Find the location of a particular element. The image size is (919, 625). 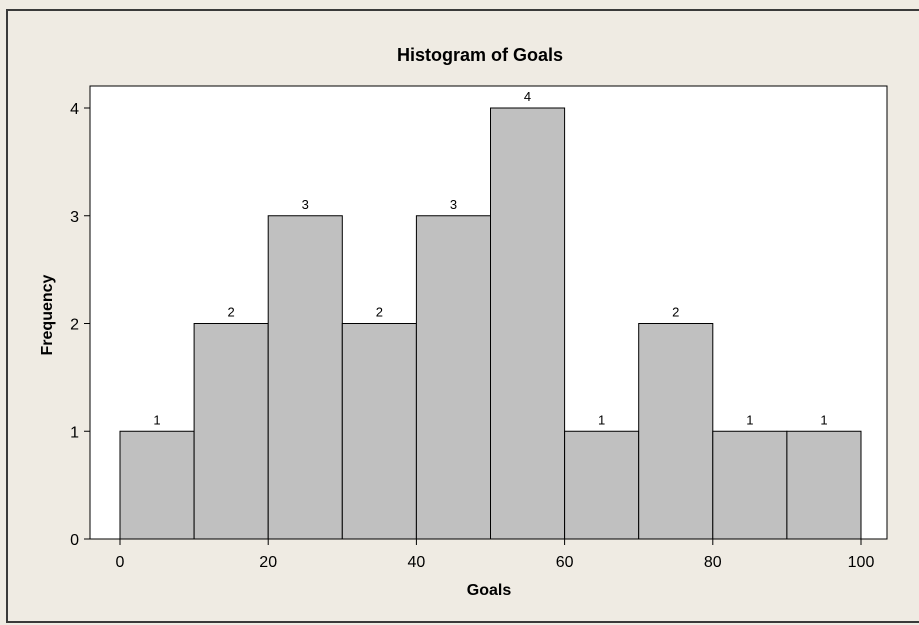

x-tick-label: 100 is located at coordinates (861, 562).